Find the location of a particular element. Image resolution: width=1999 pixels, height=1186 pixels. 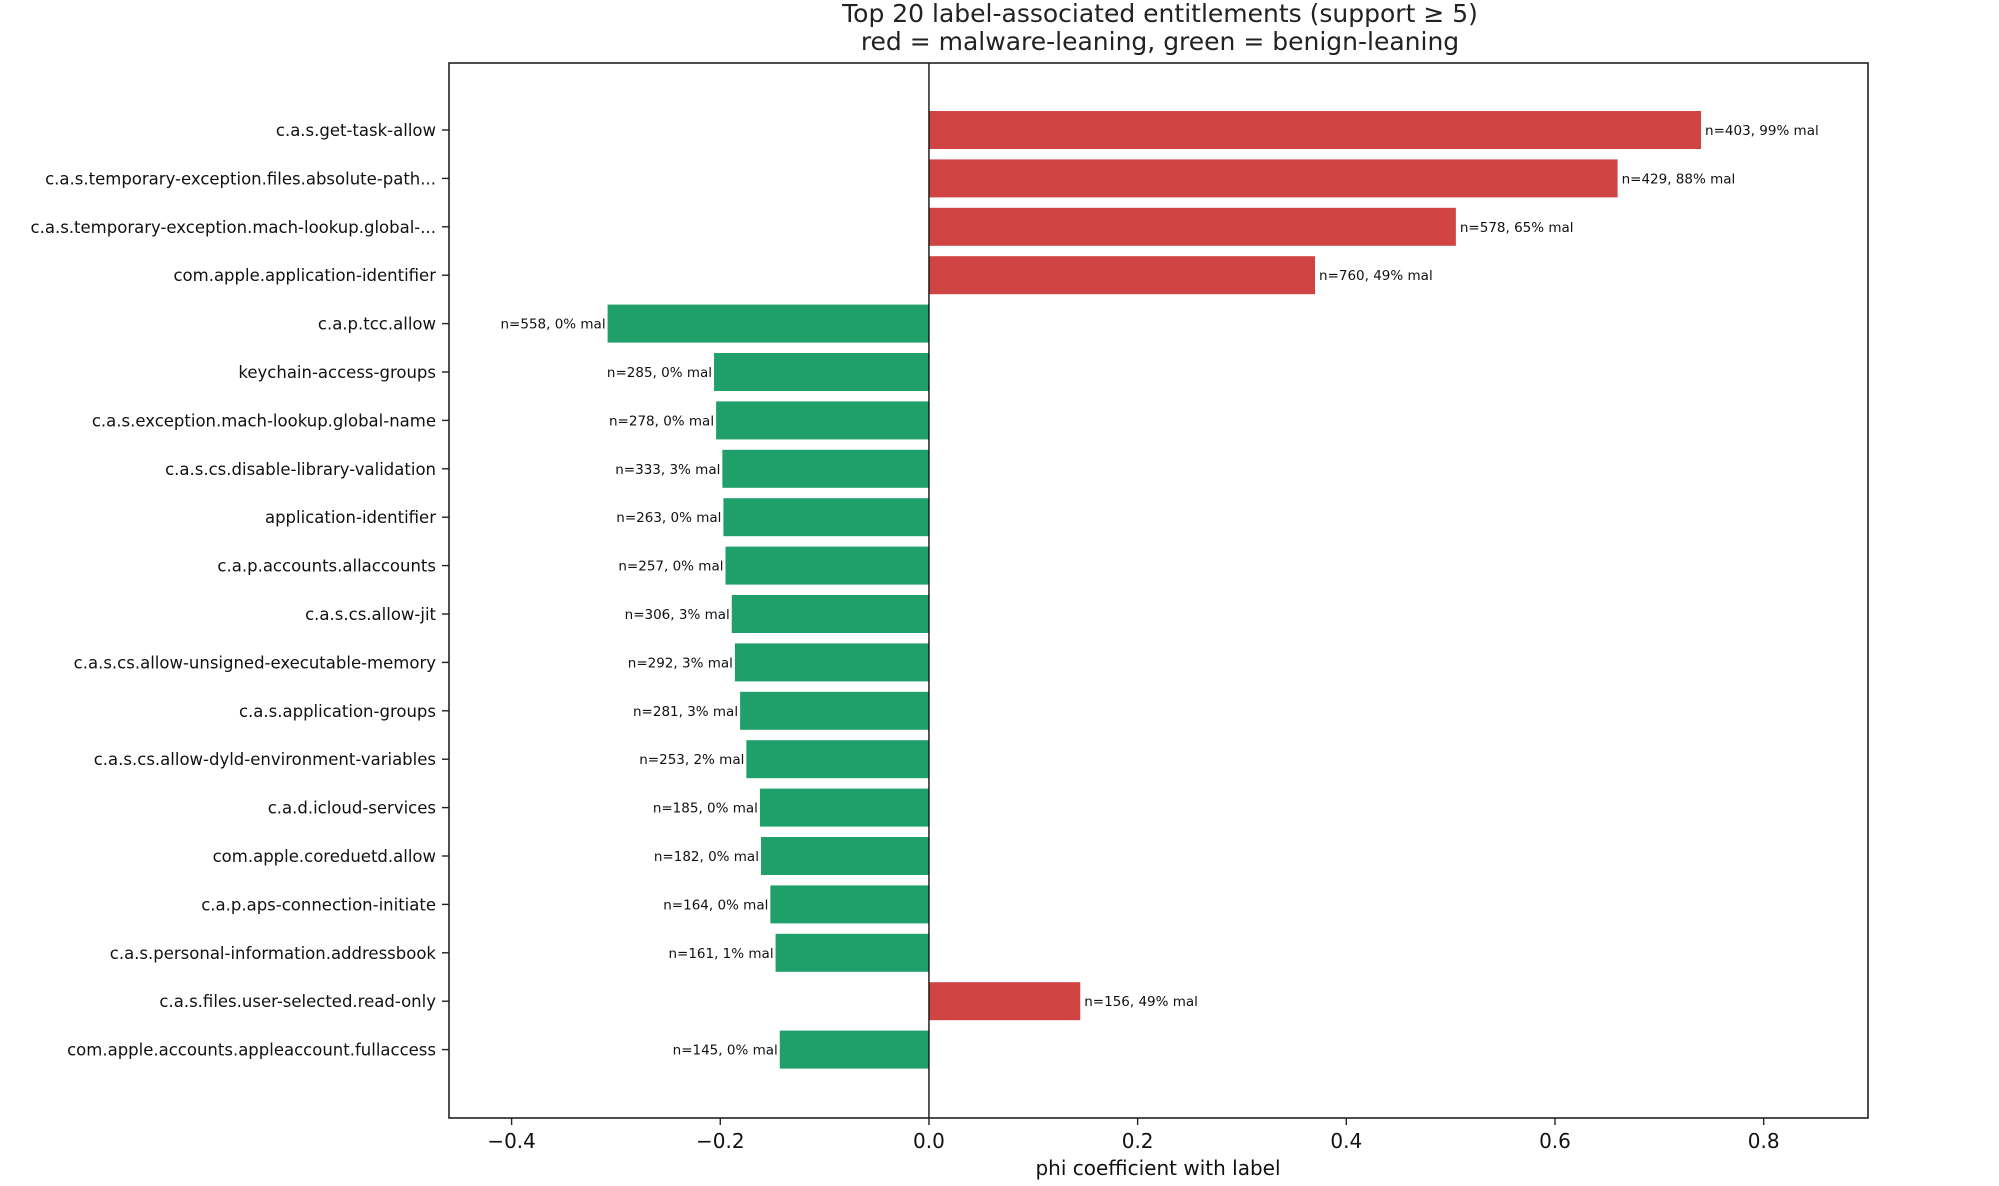

x-tick-label: 0.6 is located at coordinates (1555, 1141).